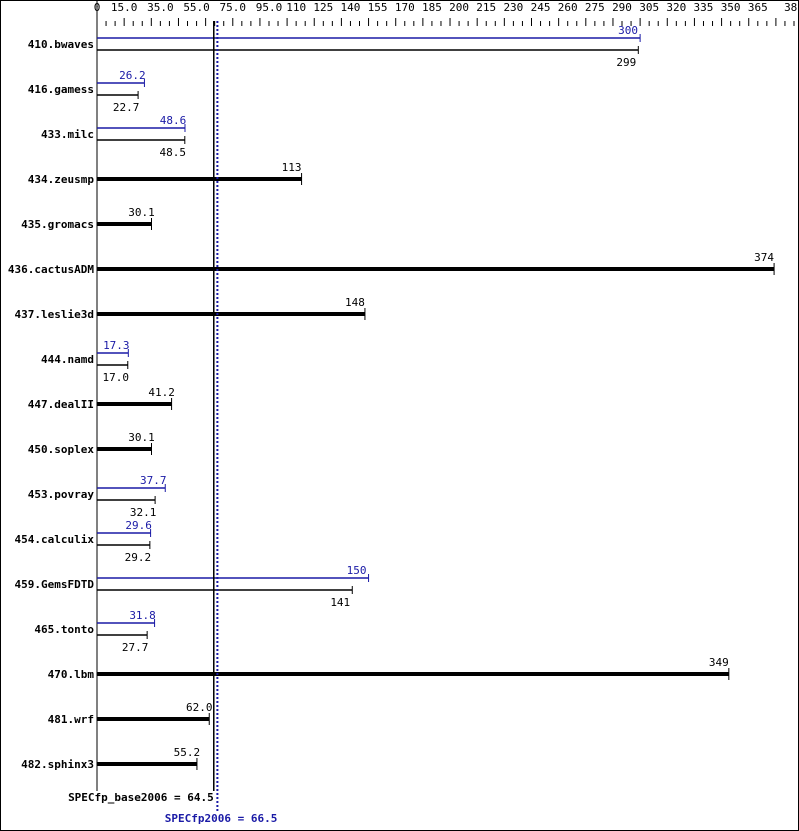 The height and width of the screenshot is (831, 799). What do you see at coordinates (54, 314) in the screenshot?
I see `category-label: 437.leslie3d` at bounding box center [54, 314].